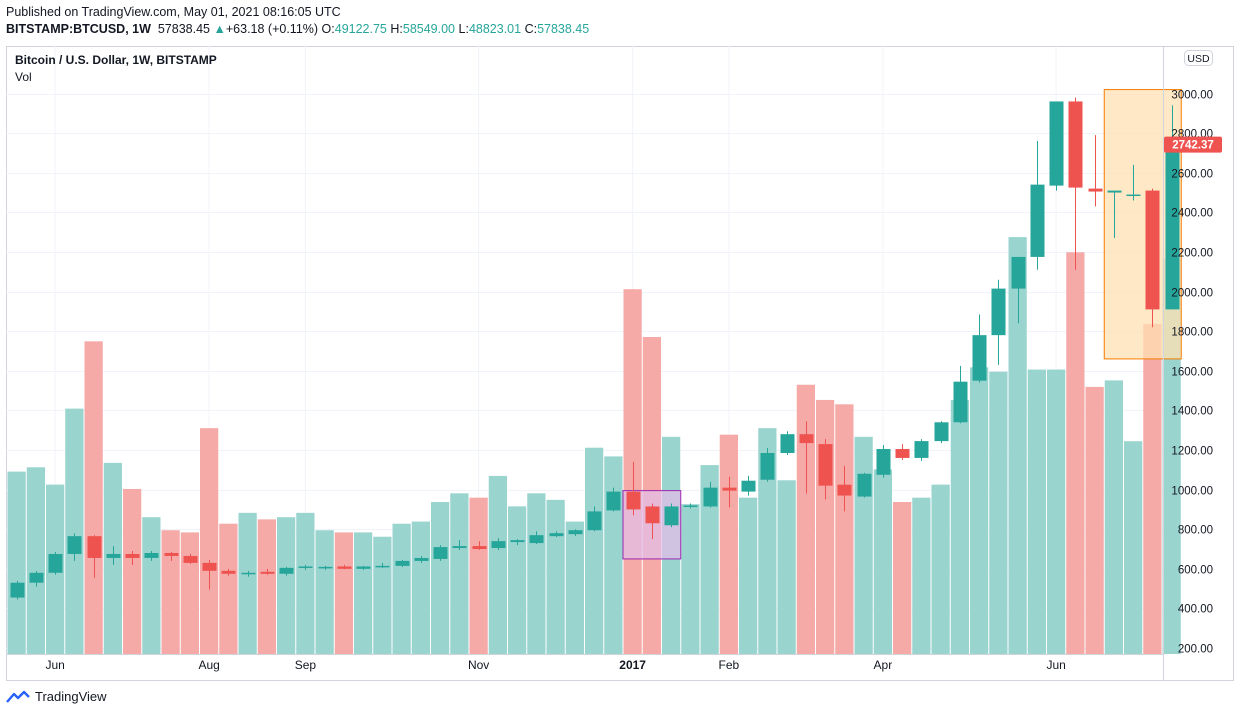 This screenshot has height=717, width=1240. I want to click on price-tick-label: 800.00, so click(1195, 531).